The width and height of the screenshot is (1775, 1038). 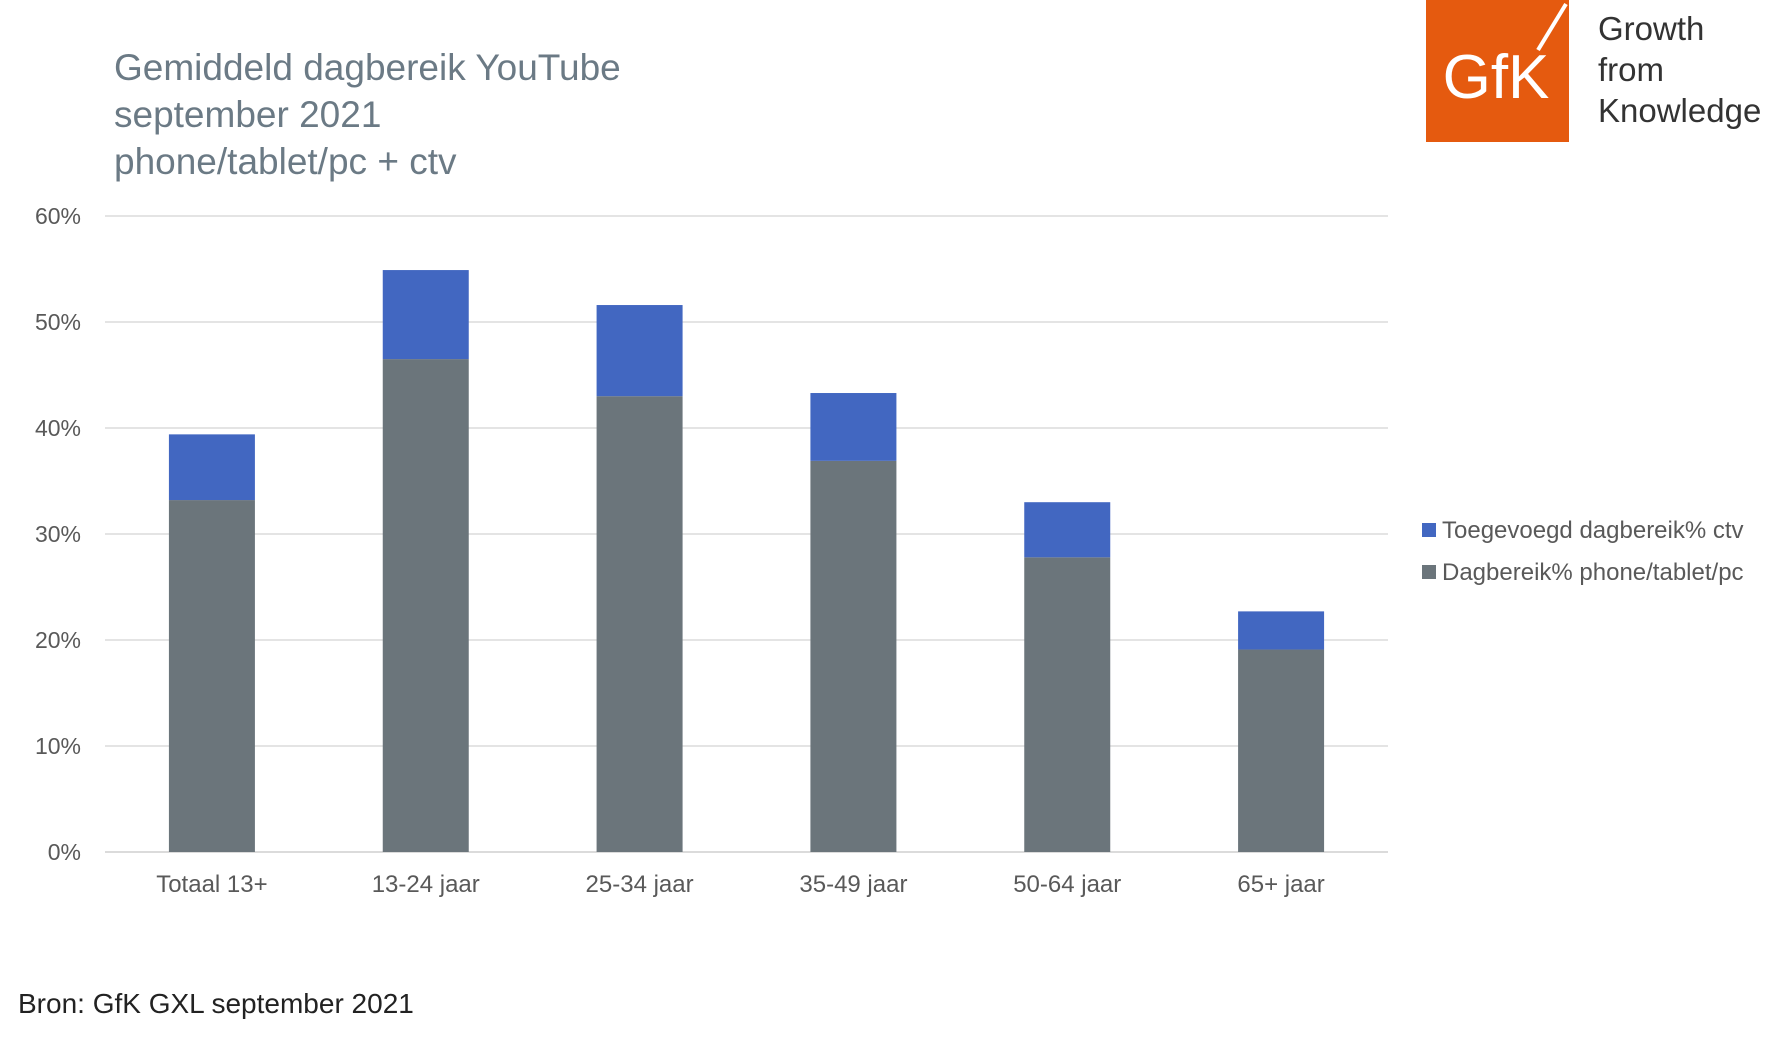 I want to click on logo-text: GfK, so click(x=1496, y=77).